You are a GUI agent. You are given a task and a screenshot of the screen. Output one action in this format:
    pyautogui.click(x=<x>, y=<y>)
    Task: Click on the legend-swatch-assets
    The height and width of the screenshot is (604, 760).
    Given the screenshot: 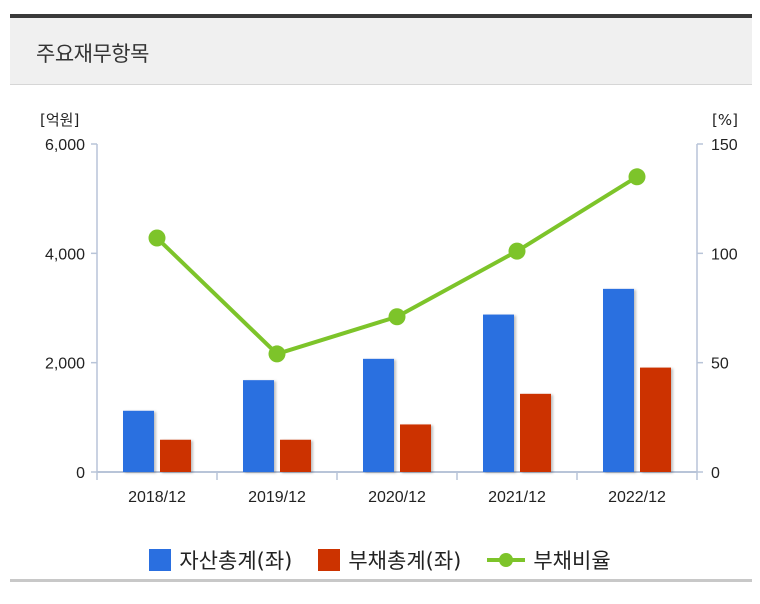 What is the action you would take?
    pyautogui.click(x=160, y=560)
    